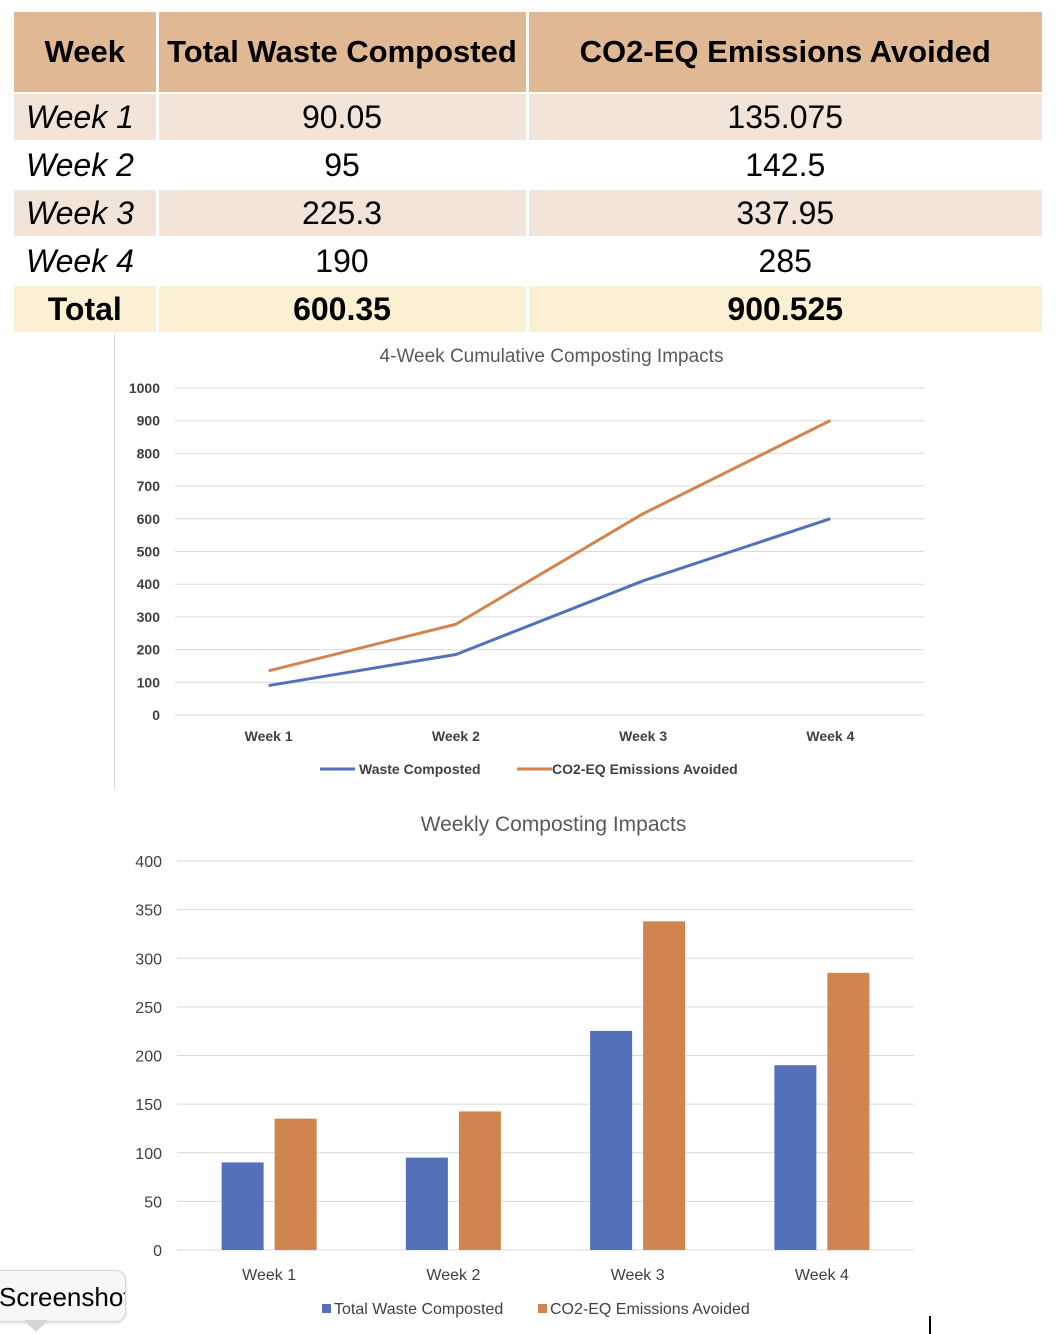 The width and height of the screenshot is (1058, 1334). What do you see at coordinates (149, 682) in the screenshot?
I see `line-y-tick-label: 100` at bounding box center [149, 682].